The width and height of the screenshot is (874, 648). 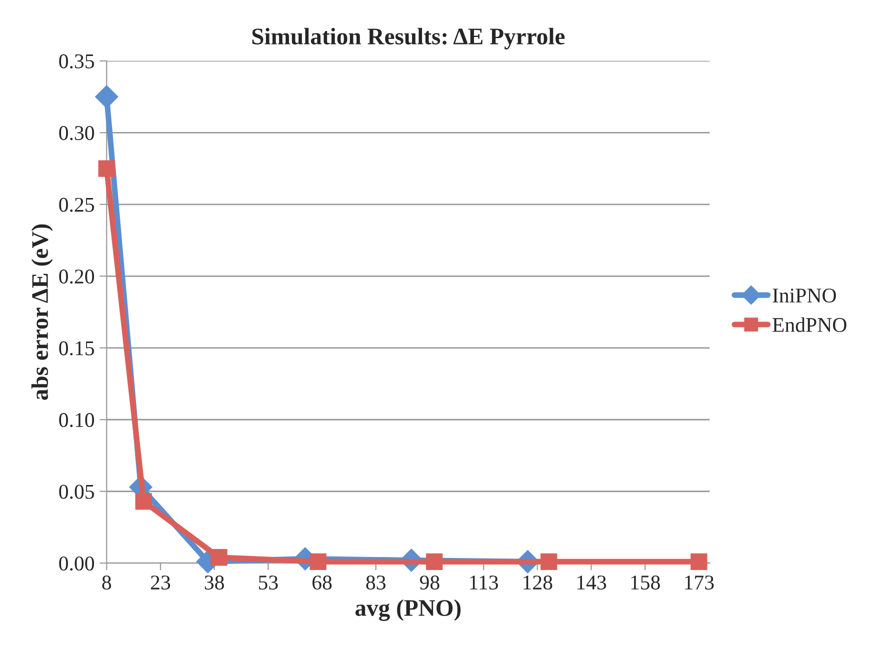 What do you see at coordinates (322, 583) in the screenshot?
I see `x-tick-label: 68` at bounding box center [322, 583].